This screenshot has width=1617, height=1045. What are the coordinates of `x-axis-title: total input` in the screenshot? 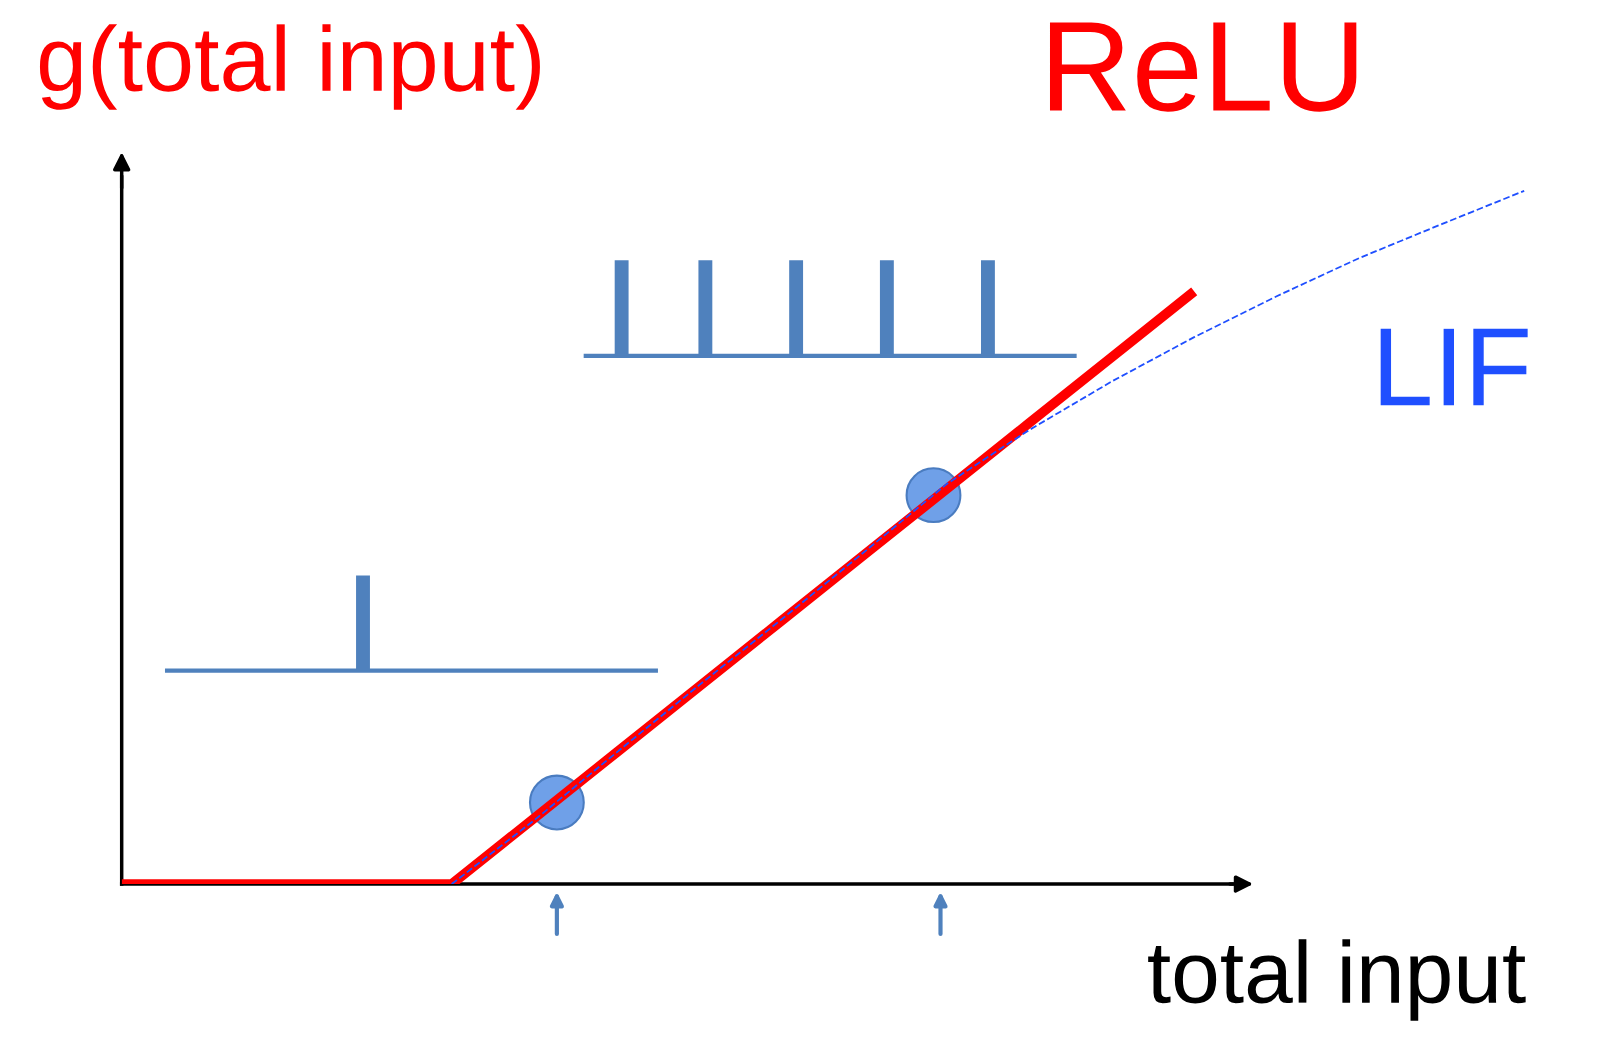 It's located at (1337, 980).